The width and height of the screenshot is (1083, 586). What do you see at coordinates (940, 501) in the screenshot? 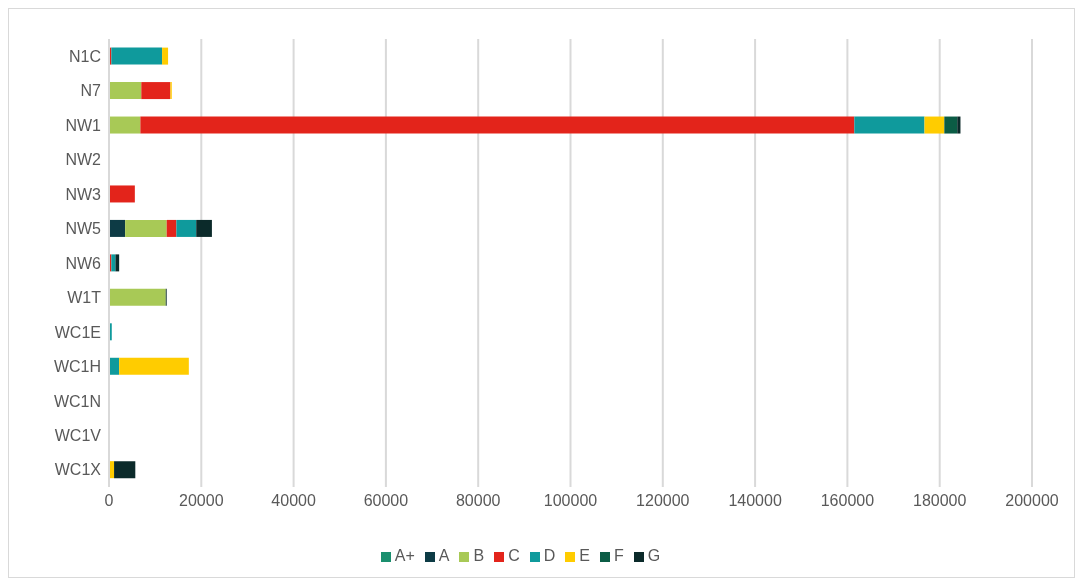
I see `x-tick-label: 180000` at bounding box center [940, 501].